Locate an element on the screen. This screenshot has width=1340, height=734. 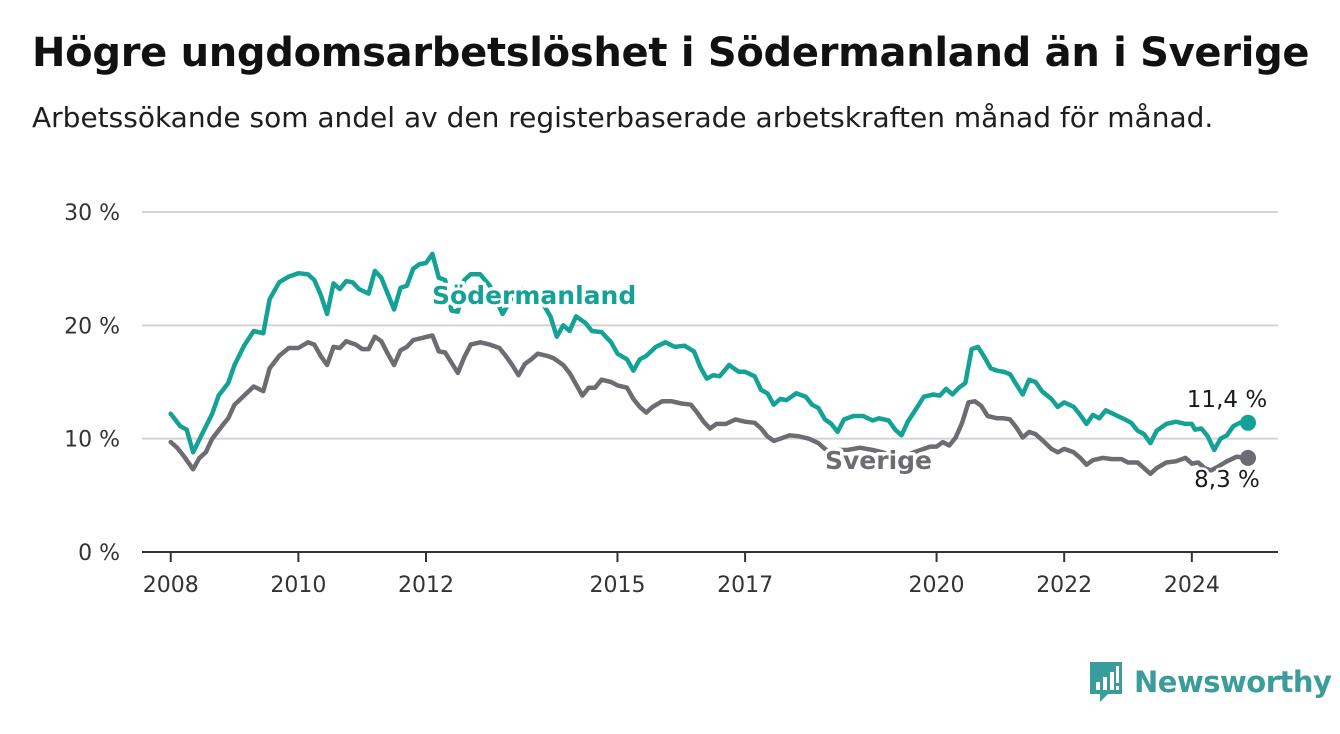
x-tick-label: 2017 is located at coordinates (745, 585).